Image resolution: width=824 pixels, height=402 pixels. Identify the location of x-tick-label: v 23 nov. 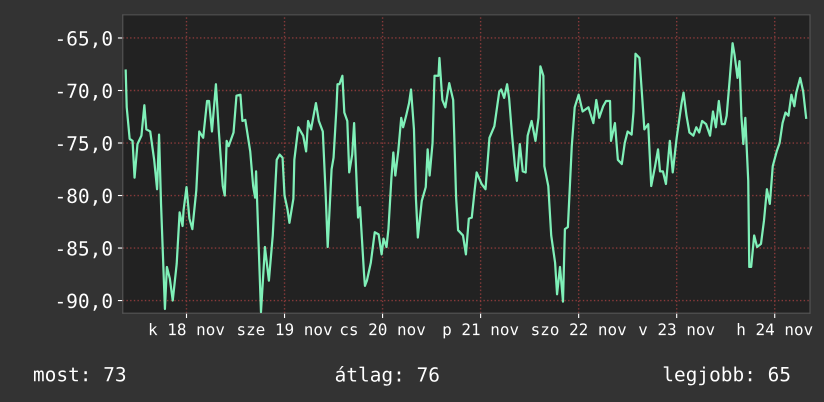
(676, 329).